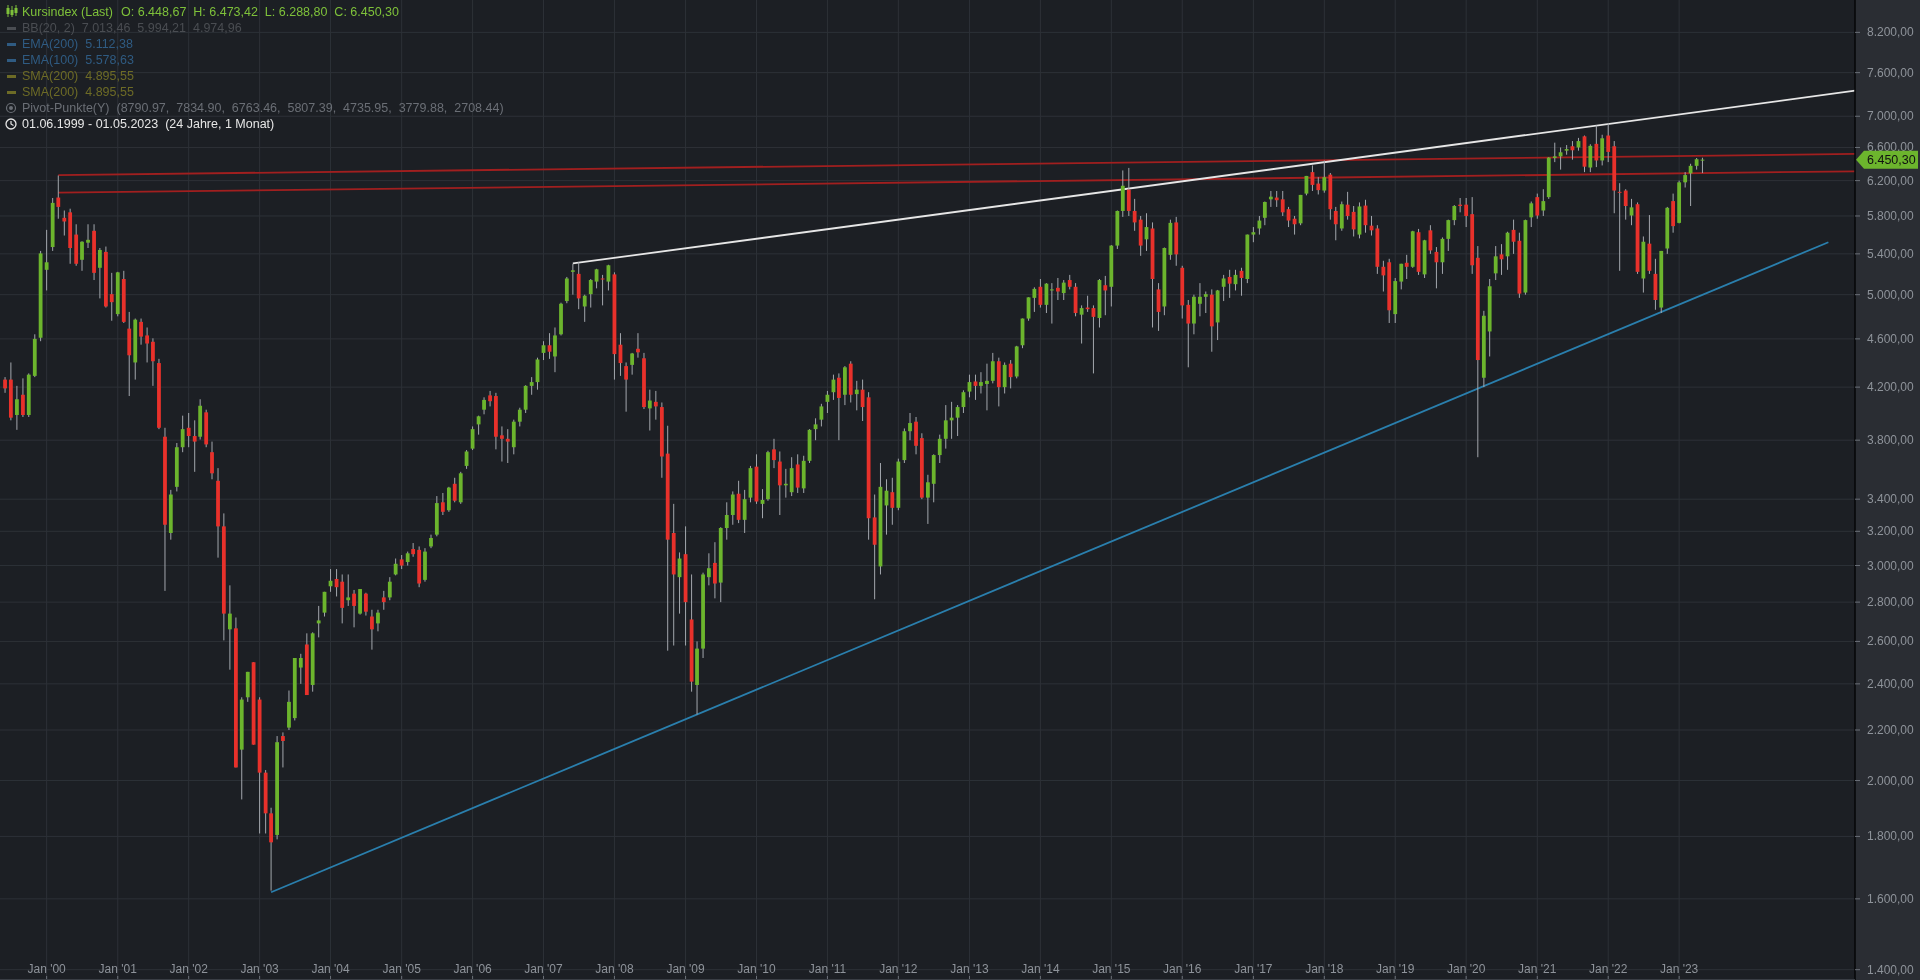  What do you see at coordinates (1891, 147) in the screenshot?
I see `y-tick-label: 6.600,00` at bounding box center [1891, 147].